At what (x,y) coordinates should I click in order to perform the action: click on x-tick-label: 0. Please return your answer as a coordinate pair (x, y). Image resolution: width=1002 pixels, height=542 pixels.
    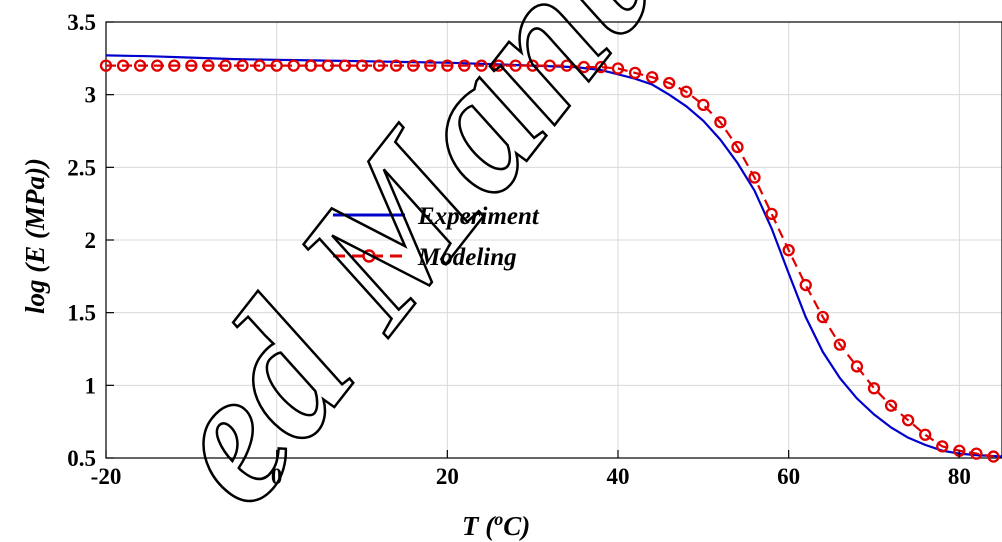
    Looking at the image, I should click on (277, 476).